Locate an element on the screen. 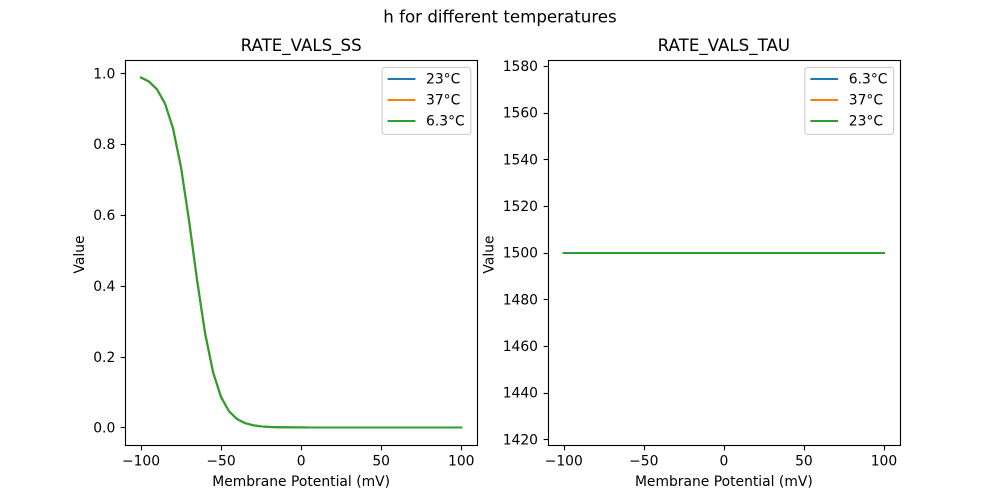 Image resolution: width=1000 pixels, height=504 pixels. y-tick-label: 0.0 is located at coordinates (104, 429).